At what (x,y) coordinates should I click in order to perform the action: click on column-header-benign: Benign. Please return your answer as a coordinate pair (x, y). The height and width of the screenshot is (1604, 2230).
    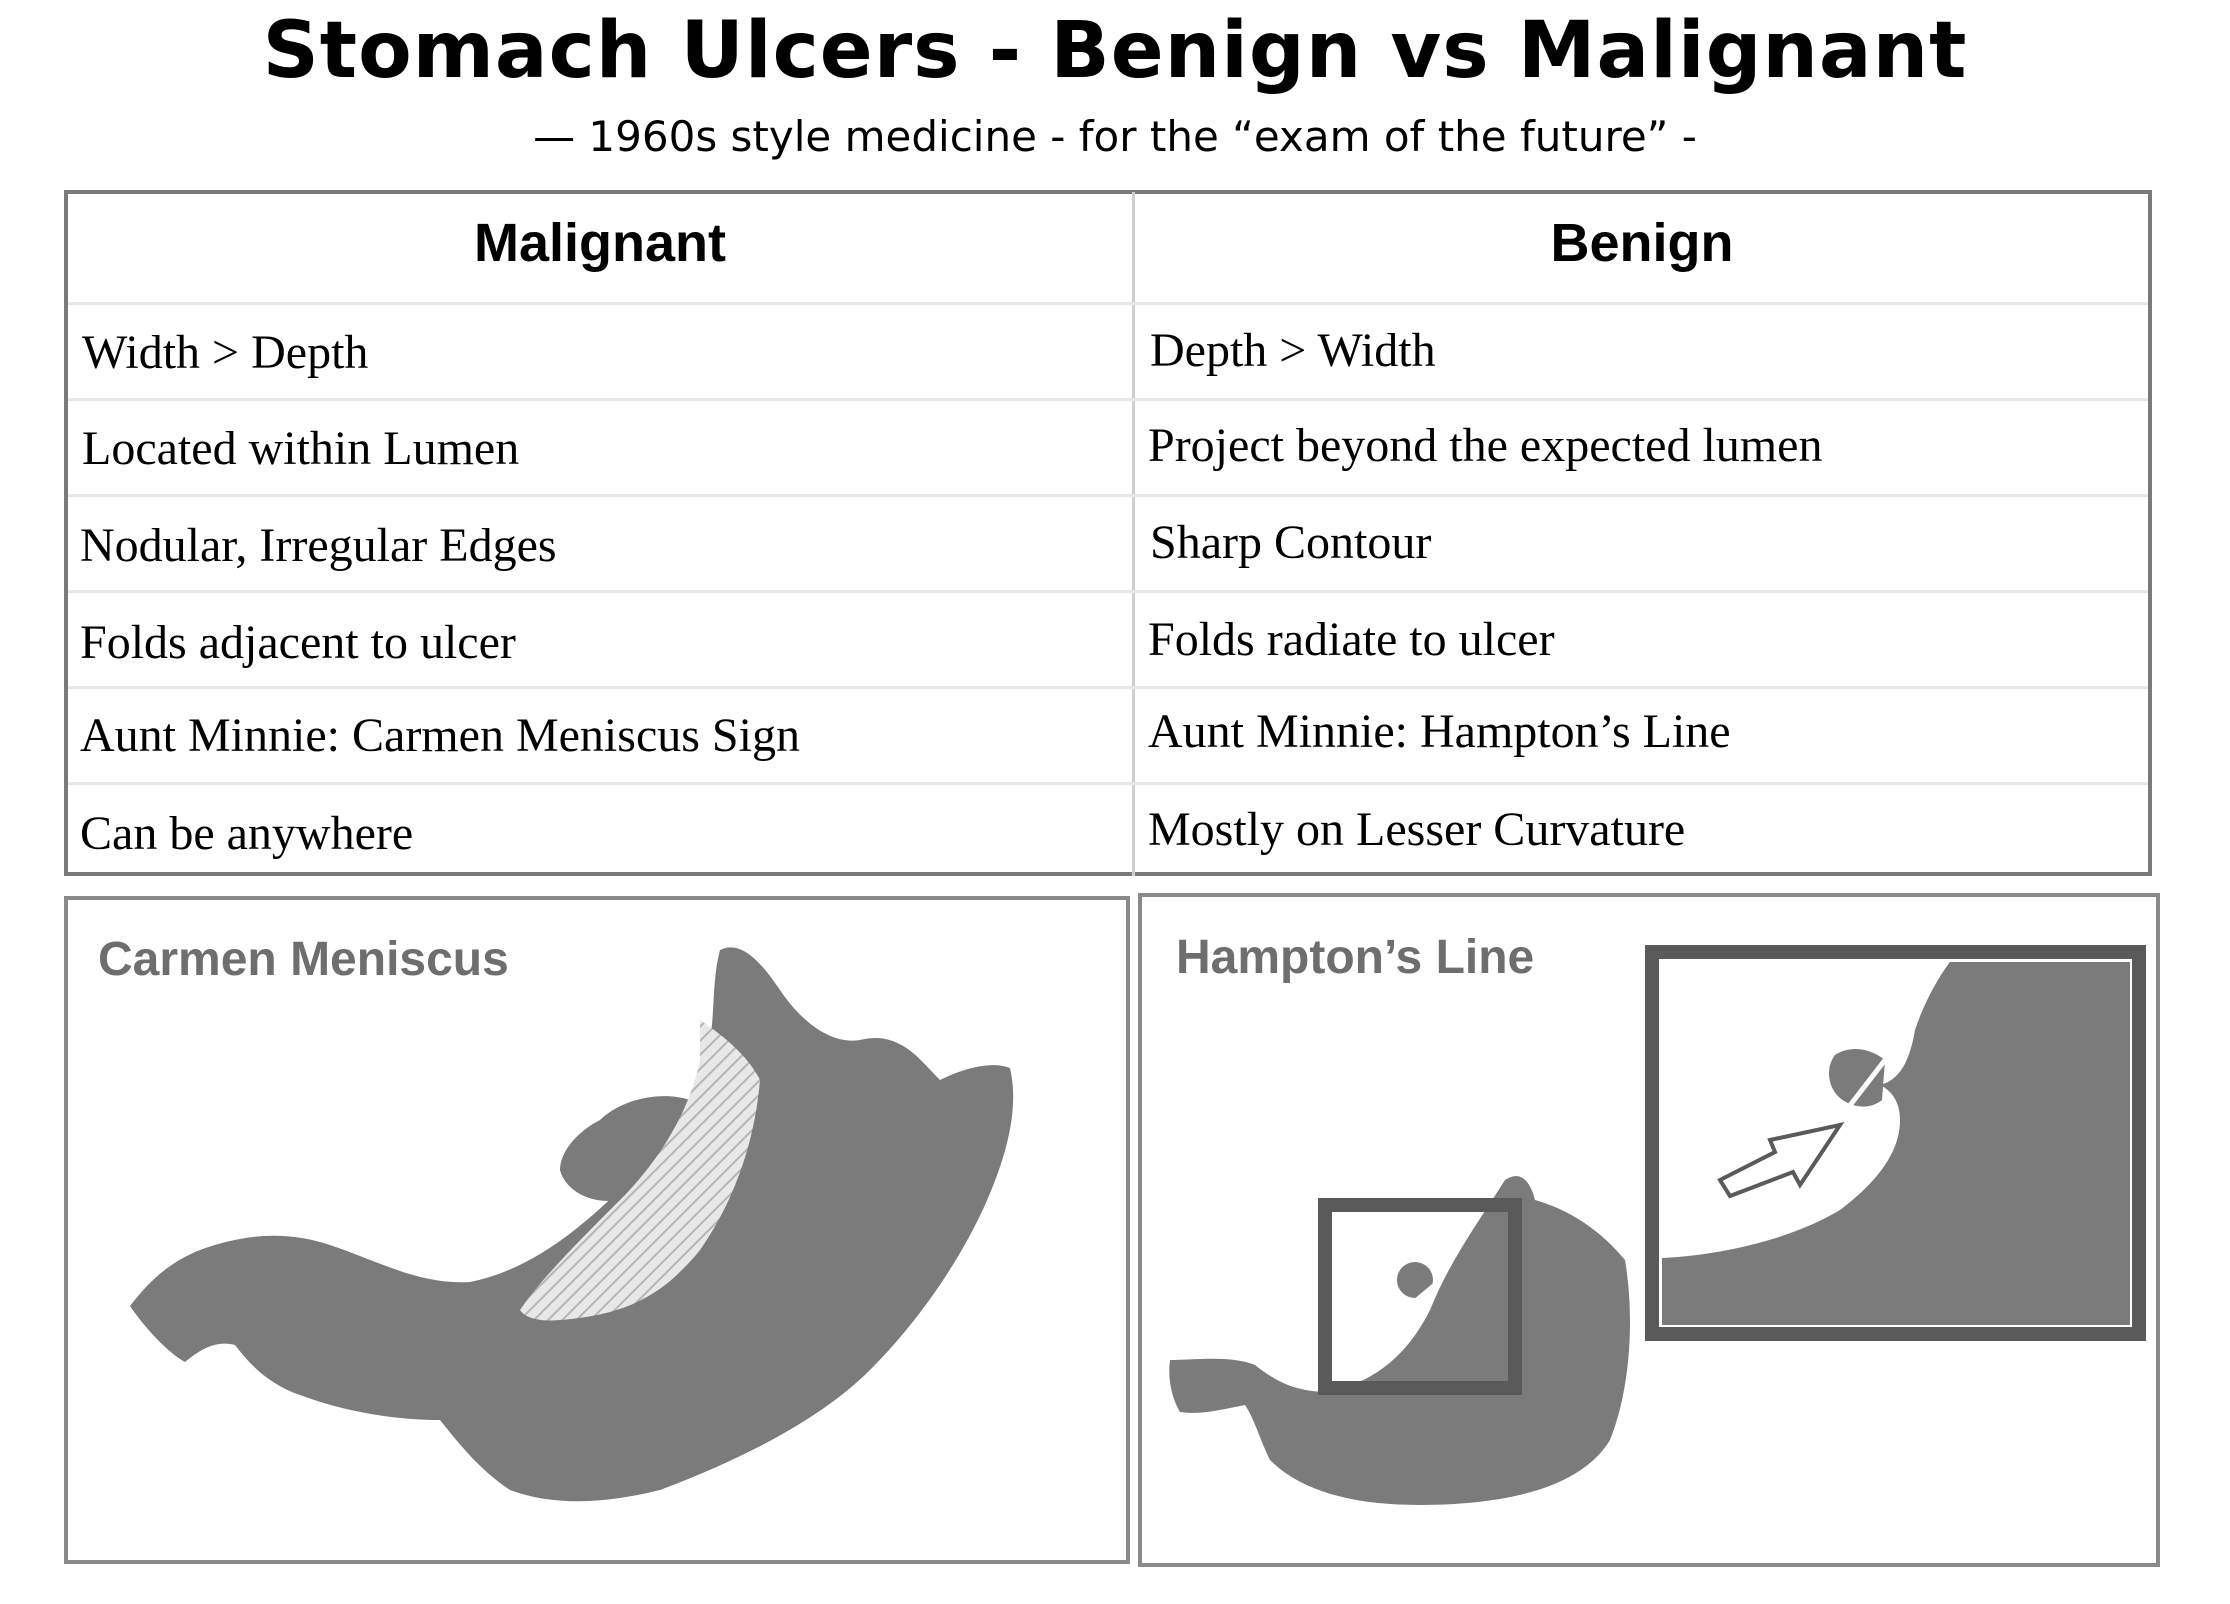
    Looking at the image, I should click on (1642, 243).